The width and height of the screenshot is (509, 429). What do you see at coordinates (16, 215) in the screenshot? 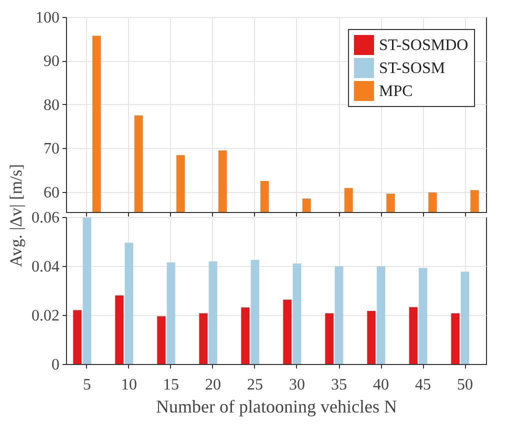
I see `y-axis-title: Avg. |Δv| [m/s]` at bounding box center [16, 215].